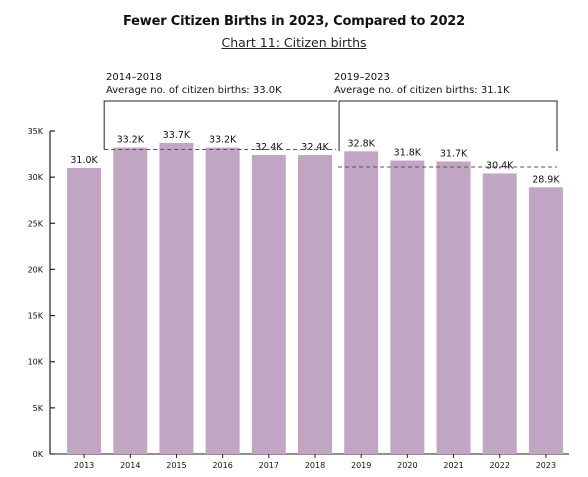  Describe the element at coordinates (36, 177) in the screenshot. I see `y-tick-label: 30K` at that location.